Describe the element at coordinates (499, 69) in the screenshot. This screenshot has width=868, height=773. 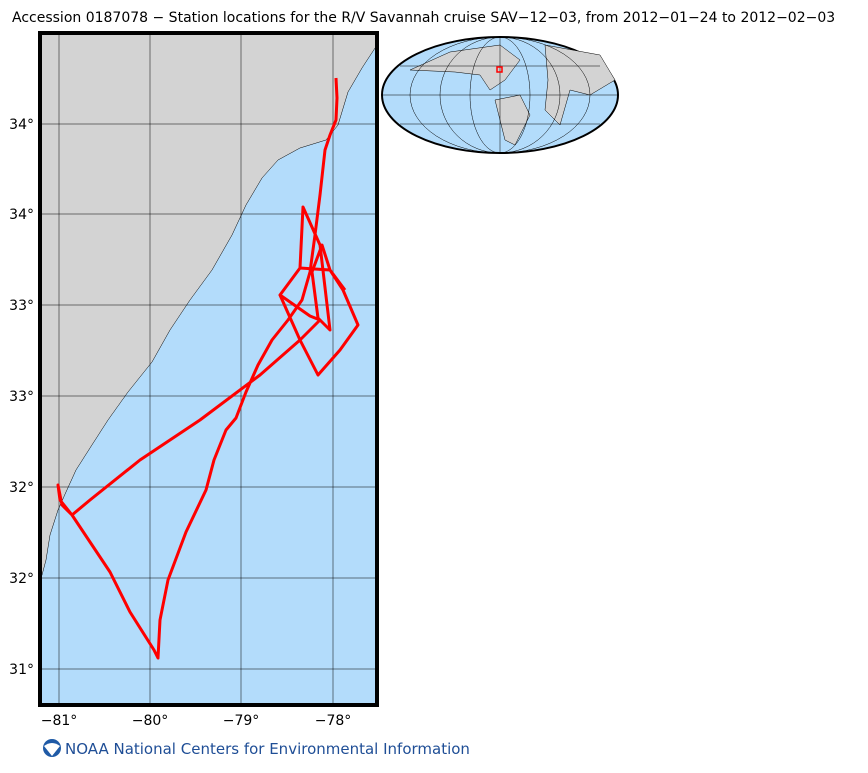
I see `globe-locator` at that location.